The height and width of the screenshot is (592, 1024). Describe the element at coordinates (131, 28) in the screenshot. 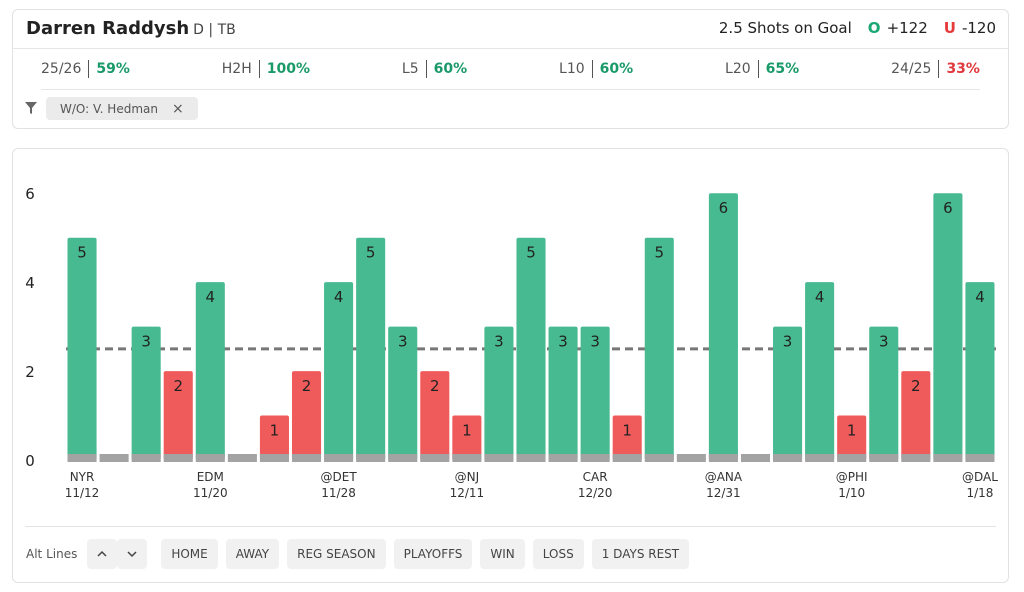

I see `player-name: Darren Raddysh D | TB` at that location.